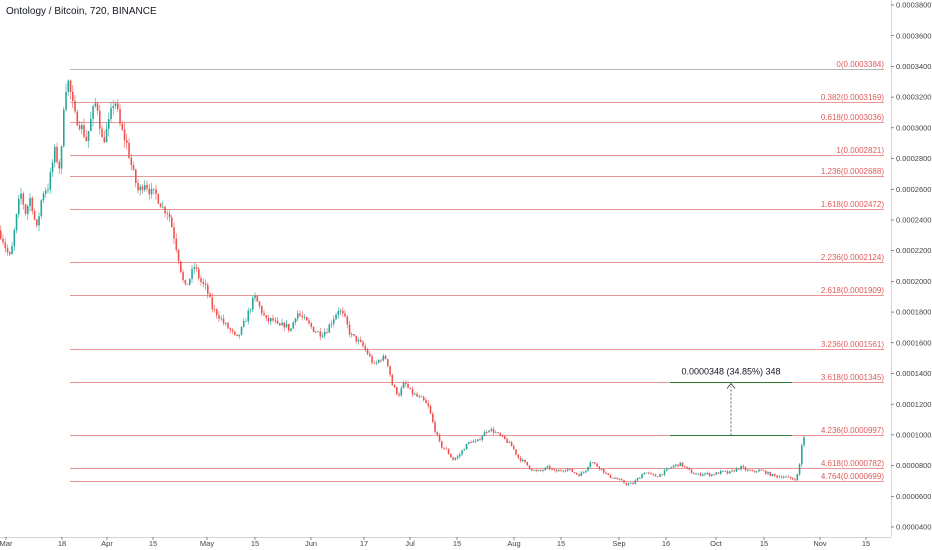  Describe the element at coordinates (853, 171) in the screenshot. I see `fib-label: 1.236(0.0002688)` at that location.